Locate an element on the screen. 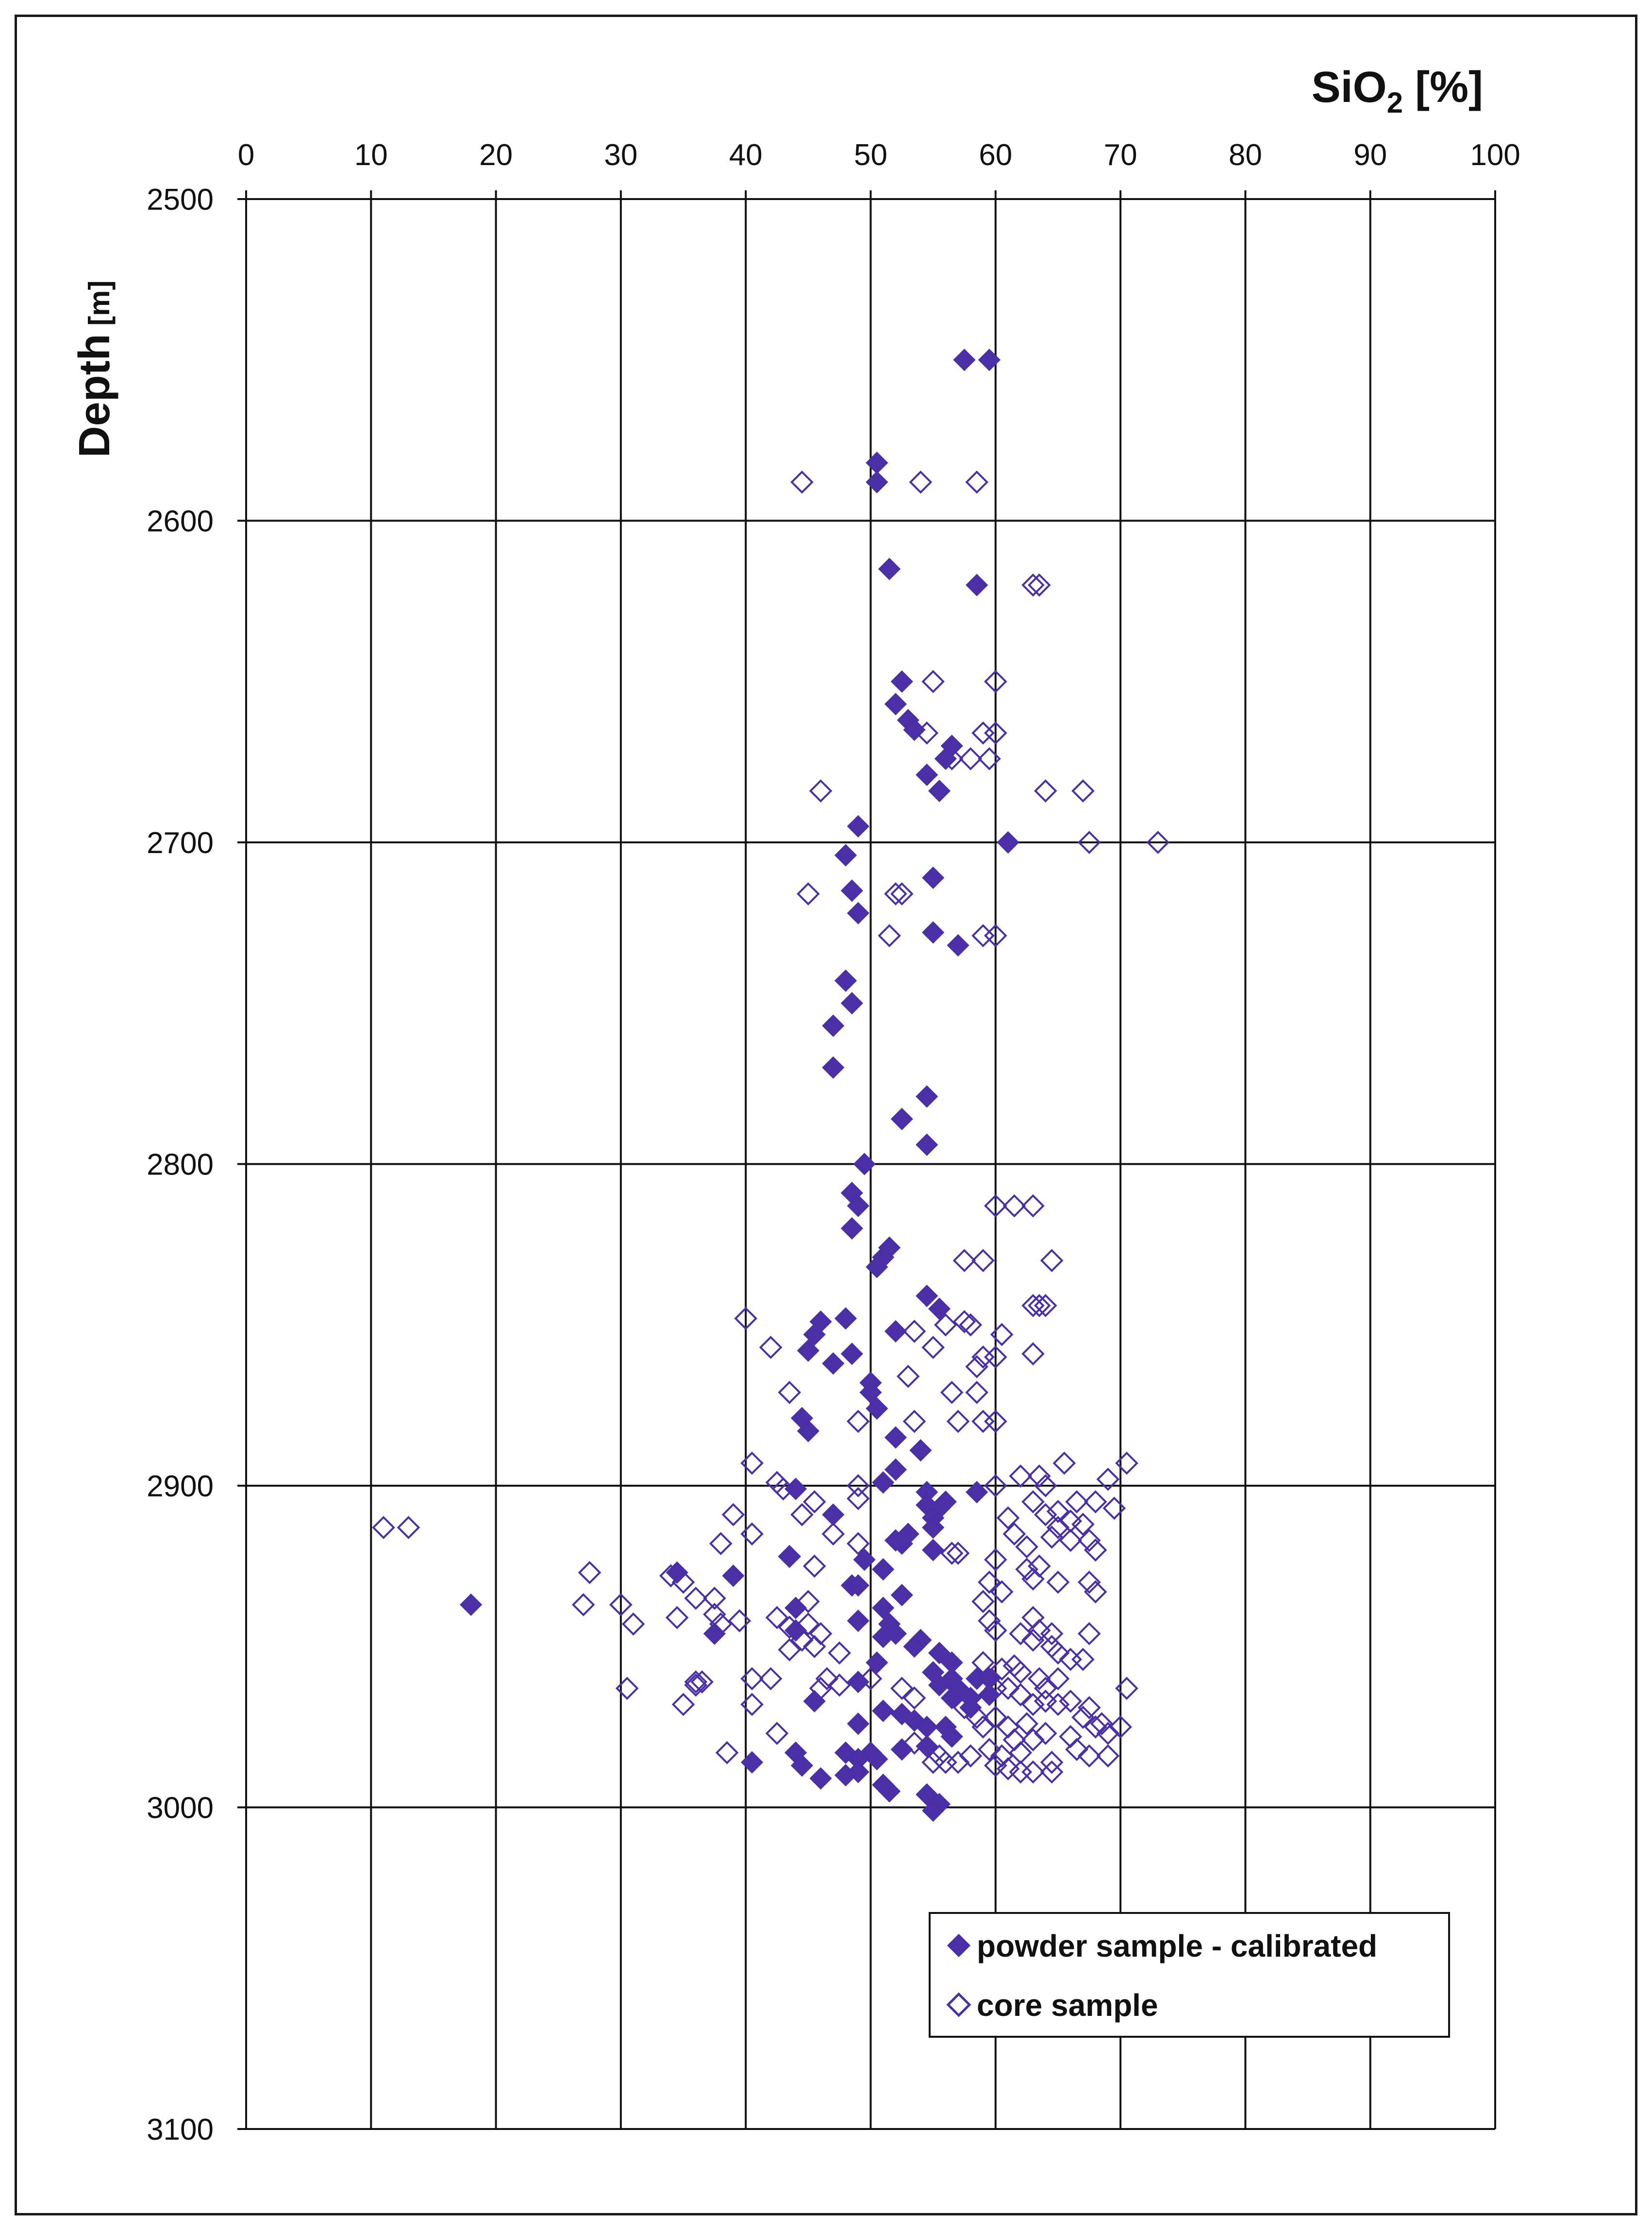 This screenshot has height=2230, width=1652. y-axis-title: Depth [m] is located at coordinates (94, 370).